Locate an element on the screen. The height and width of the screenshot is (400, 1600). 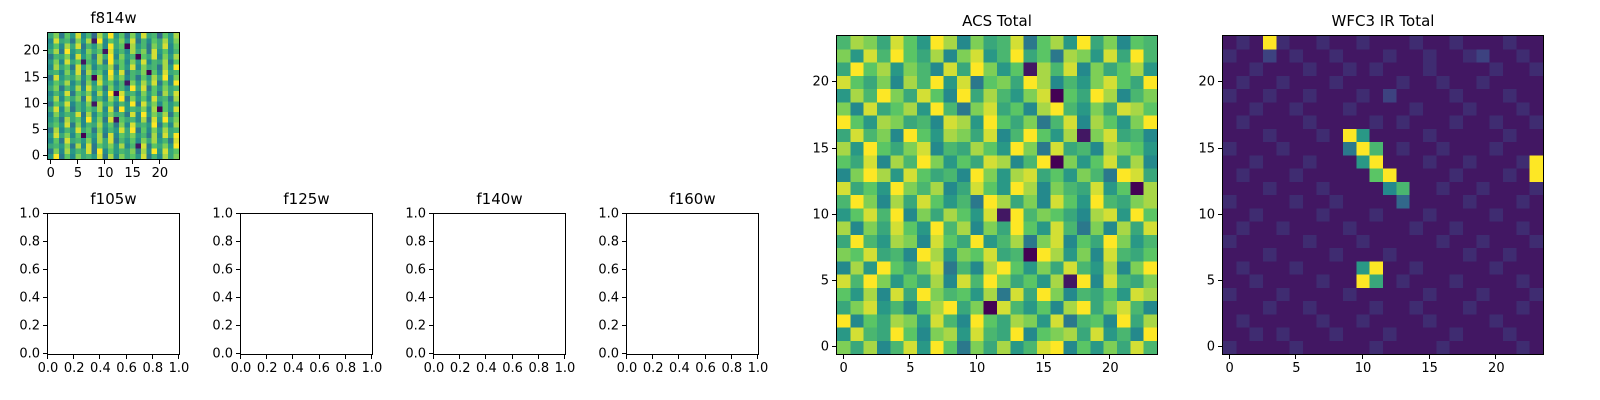
heatmap-image-f814w is located at coordinates (113, 96).